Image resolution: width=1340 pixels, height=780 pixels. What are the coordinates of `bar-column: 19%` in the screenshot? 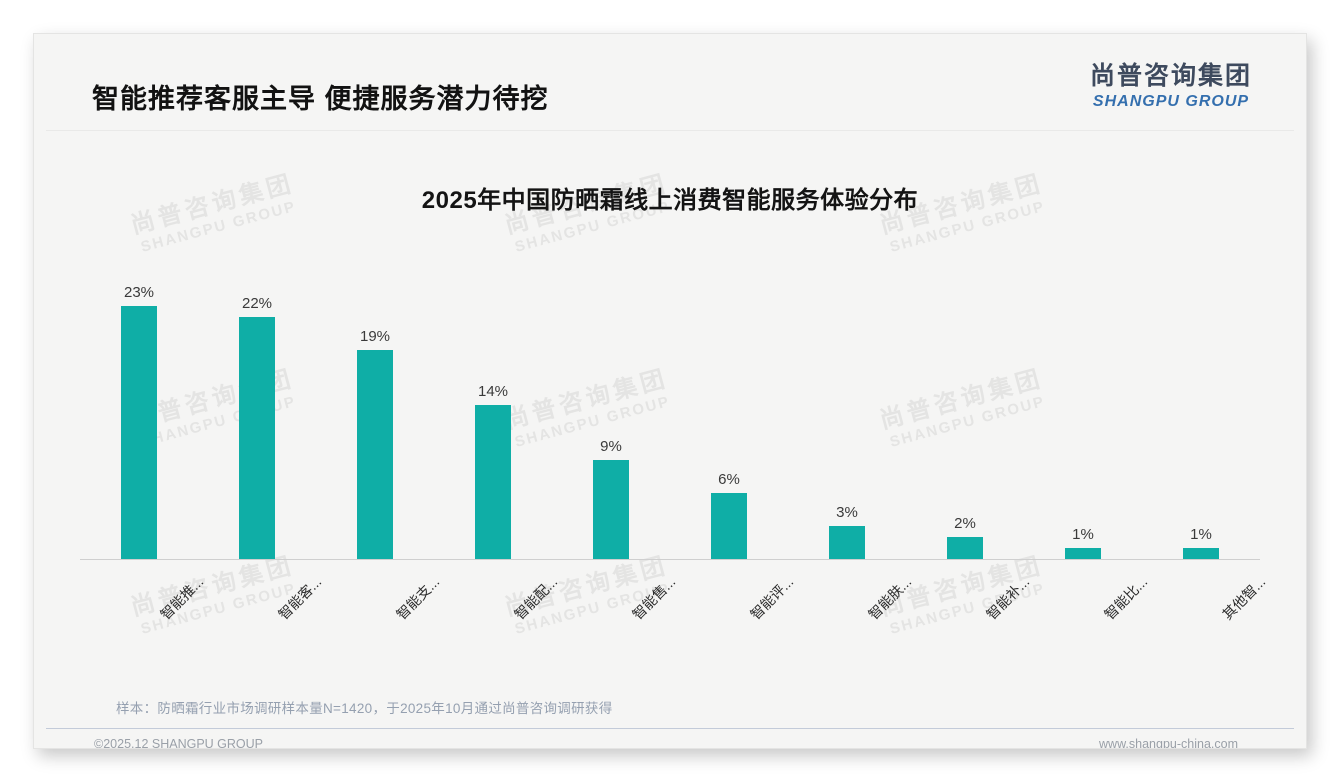 It's located at (375, 443).